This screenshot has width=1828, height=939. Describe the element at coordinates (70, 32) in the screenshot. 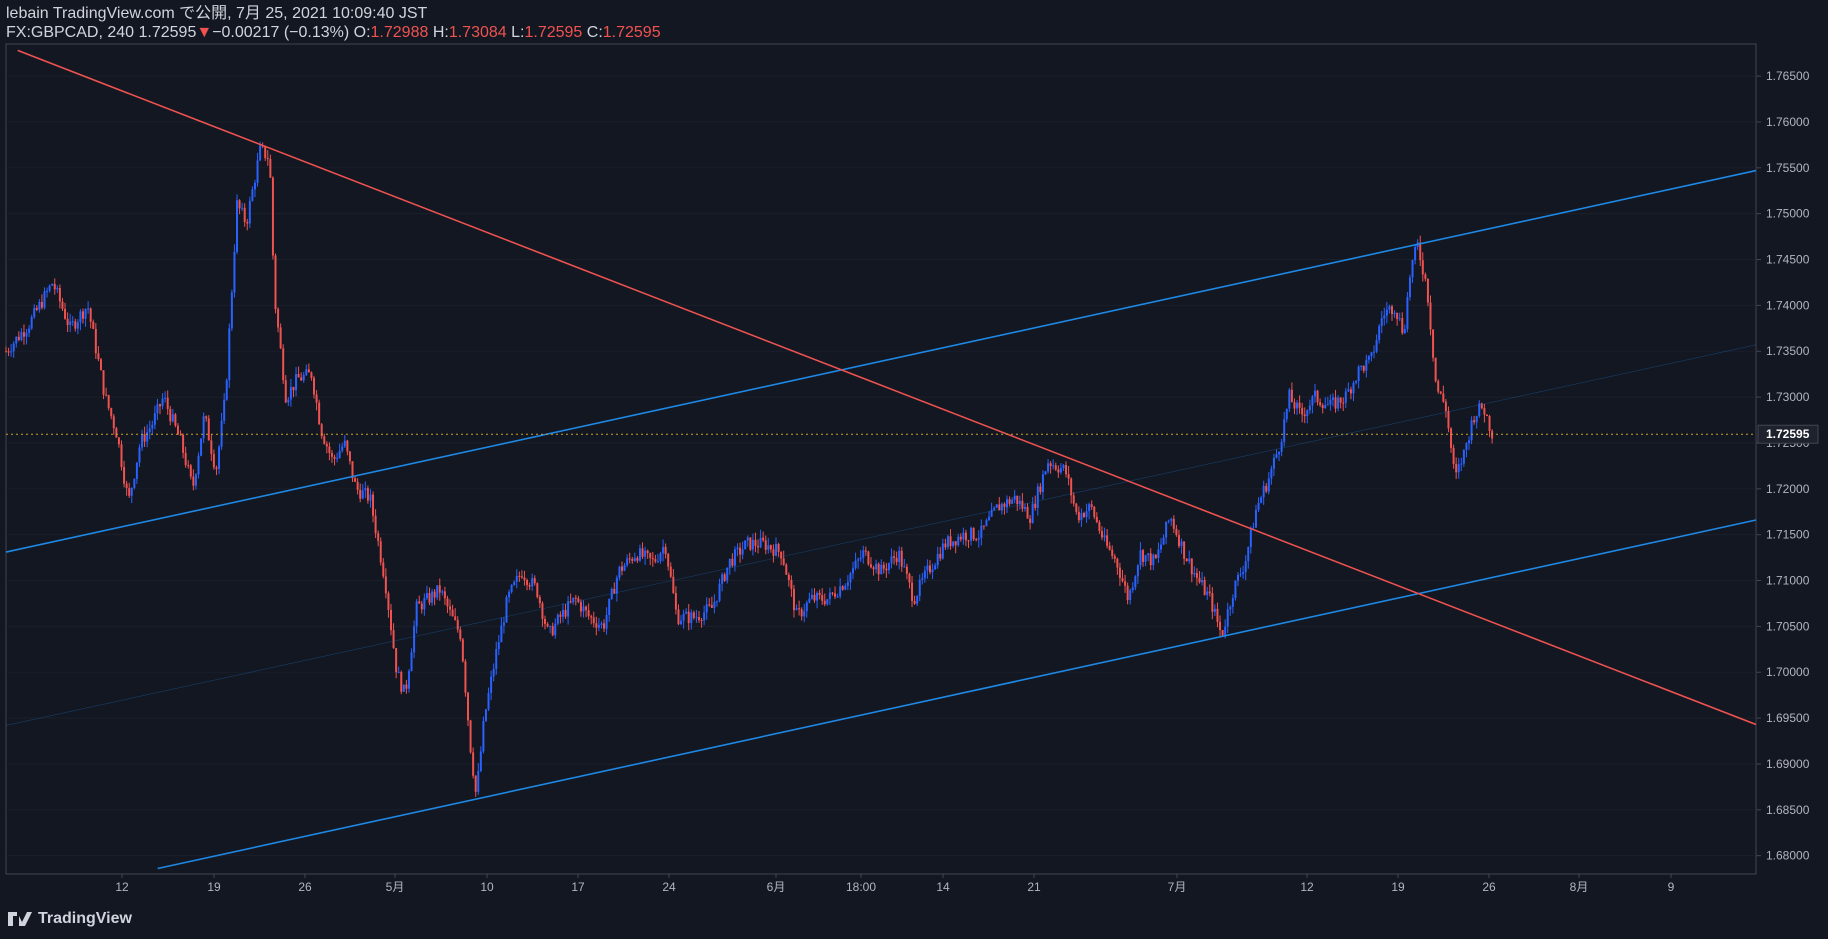

I see `symbol-label: FX:GBPCAD, 240` at that location.